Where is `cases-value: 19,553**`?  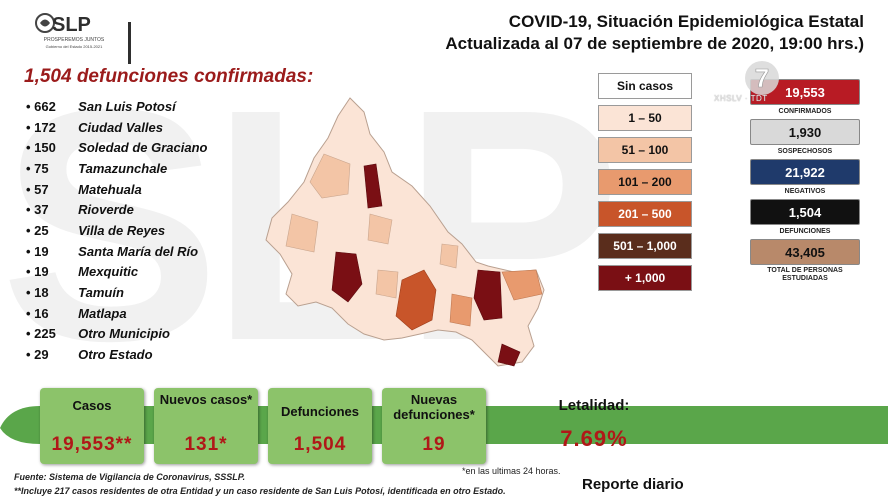
cases-value: 19,553** is located at coordinates (92, 444).